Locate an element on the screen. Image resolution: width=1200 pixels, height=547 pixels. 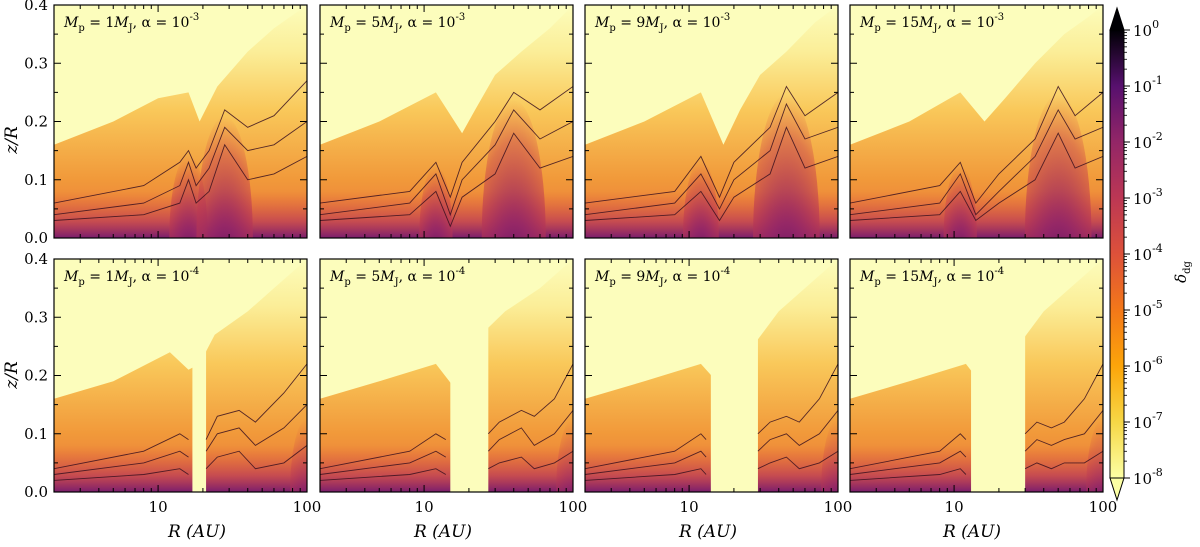
panel-7: 10 100 Mp = 9MJ, α = 10-4 is located at coordinates (718, 387).